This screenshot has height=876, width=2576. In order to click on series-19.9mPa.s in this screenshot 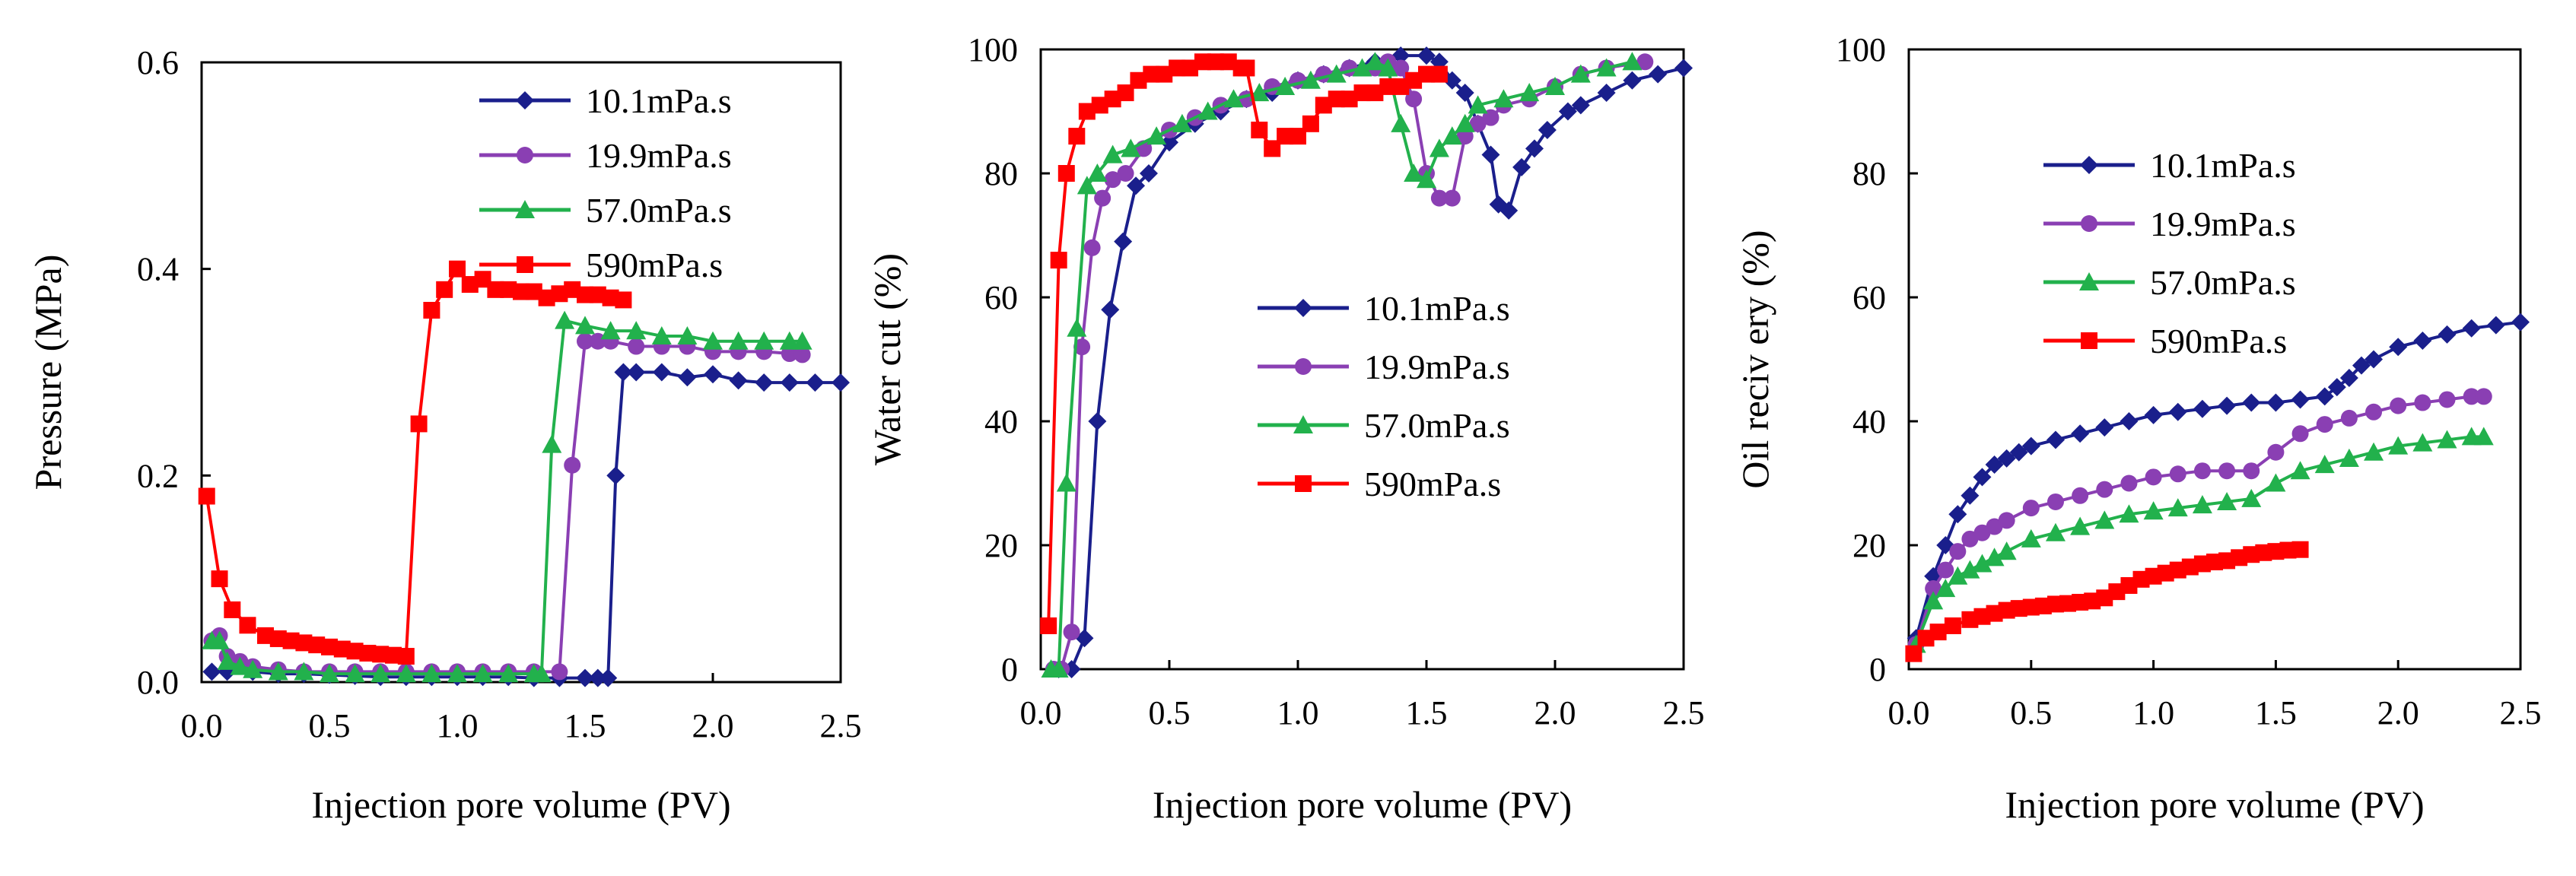, I will do `click(507, 506)`.